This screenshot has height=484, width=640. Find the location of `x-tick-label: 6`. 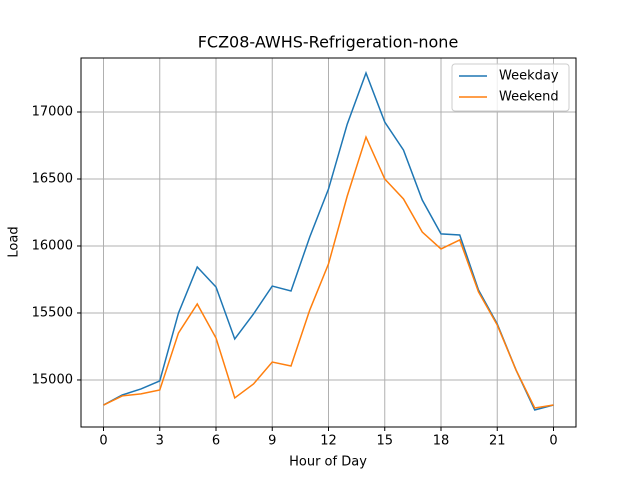

x-tick-label: 6 is located at coordinates (216, 441).